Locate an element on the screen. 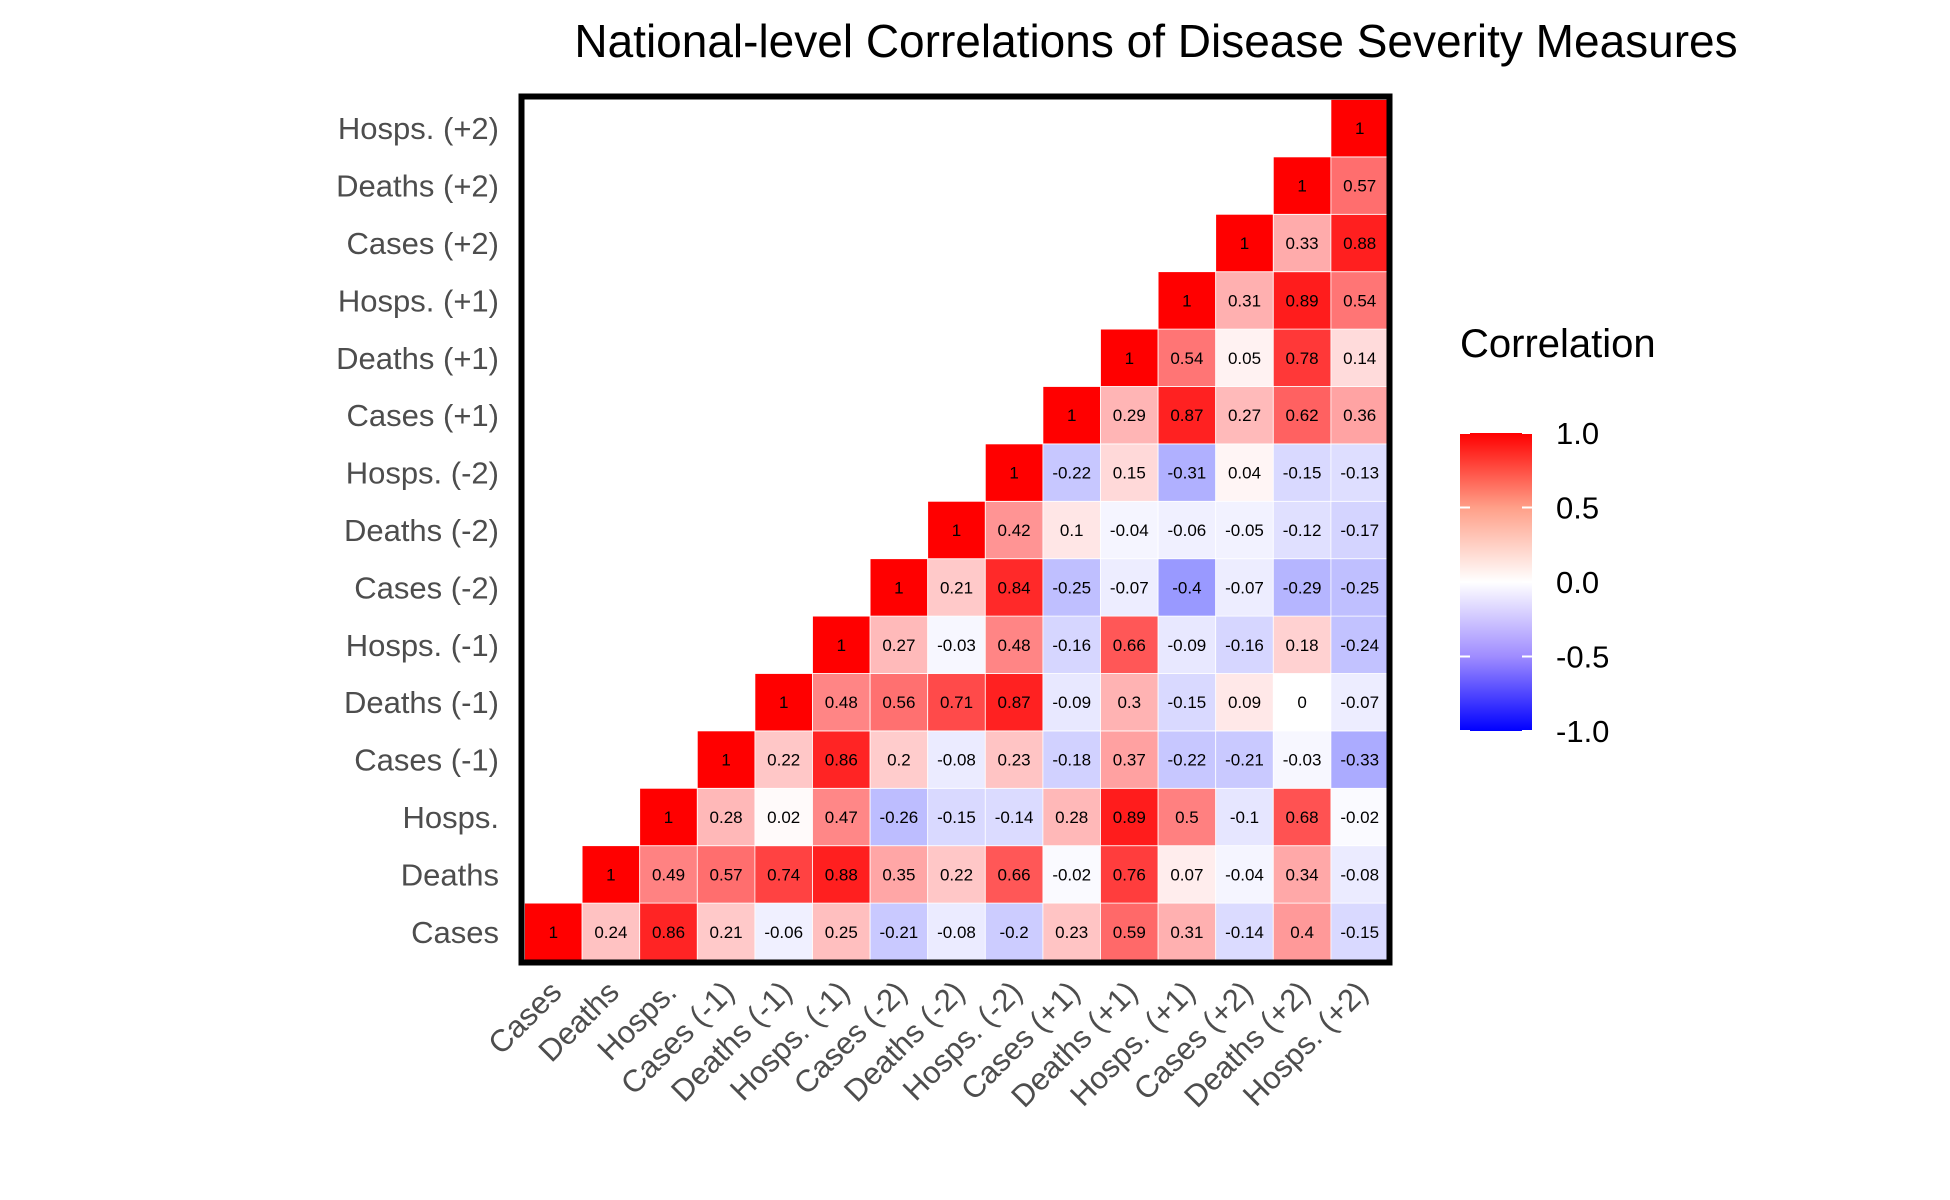  cell-value-label: 0.49 is located at coordinates (668, 874).